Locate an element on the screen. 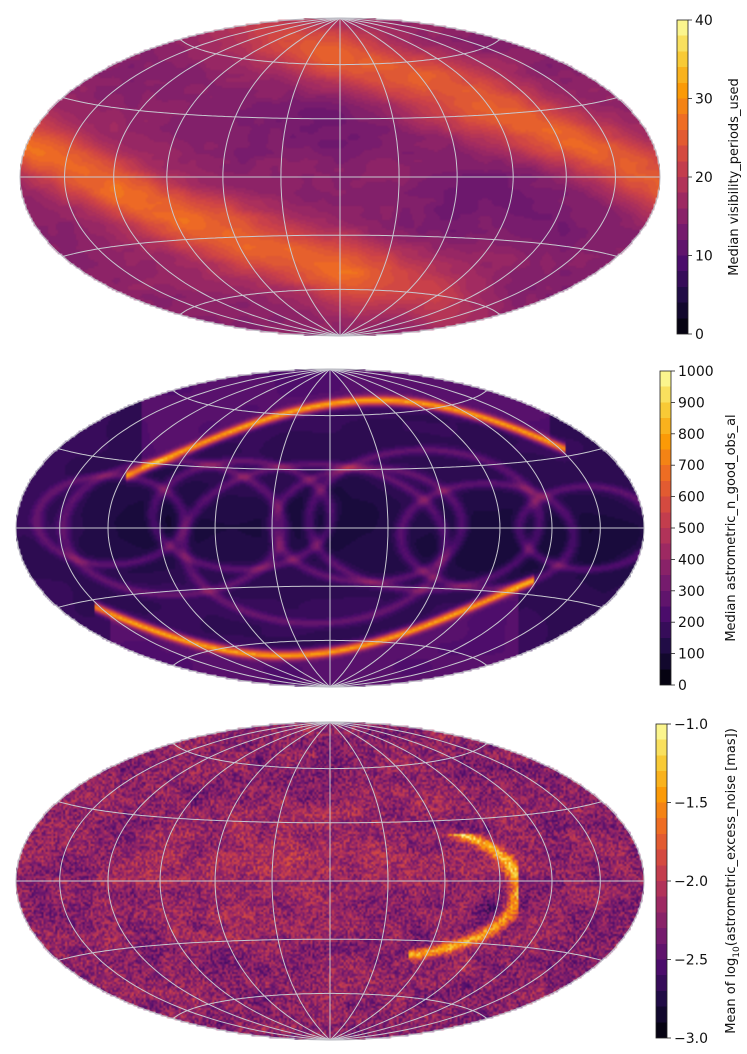  colorbar-tick-label: −1.0 is located at coordinates (691, 725).